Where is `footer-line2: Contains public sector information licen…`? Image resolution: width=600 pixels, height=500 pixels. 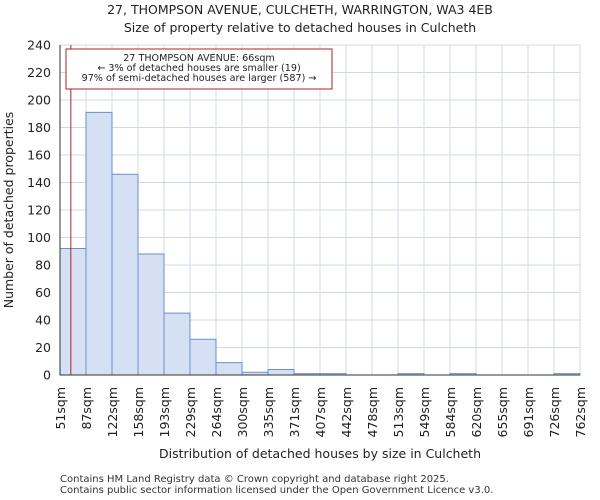 footer-line2: Contains public sector information licen… is located at coordinates (277, 490).